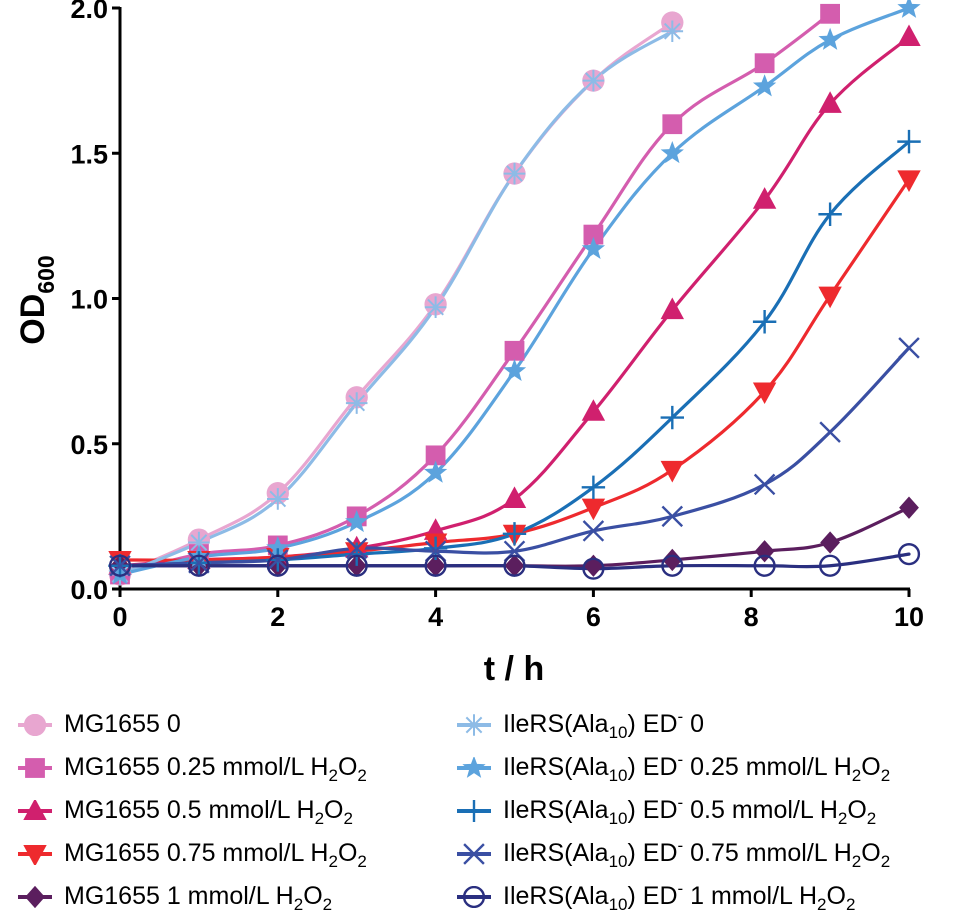 The image size is (963, 919). Describe the element at coordinates (184, 767) in the screenshot. I see `legend-label-text: MG1655 0.25 mmol/L` at that location.